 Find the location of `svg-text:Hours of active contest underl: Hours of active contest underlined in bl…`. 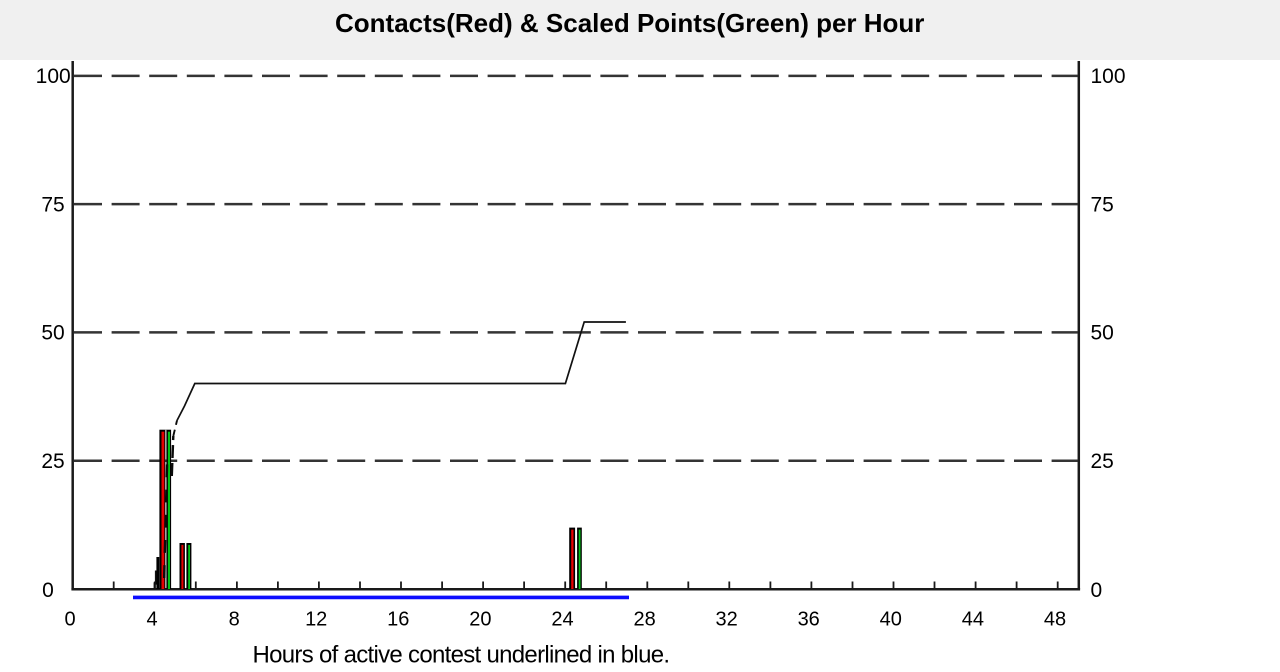

svg-text:Hours of active contest underl: Hours of active contest underlined in bl… is located at coordinates (461, 655).